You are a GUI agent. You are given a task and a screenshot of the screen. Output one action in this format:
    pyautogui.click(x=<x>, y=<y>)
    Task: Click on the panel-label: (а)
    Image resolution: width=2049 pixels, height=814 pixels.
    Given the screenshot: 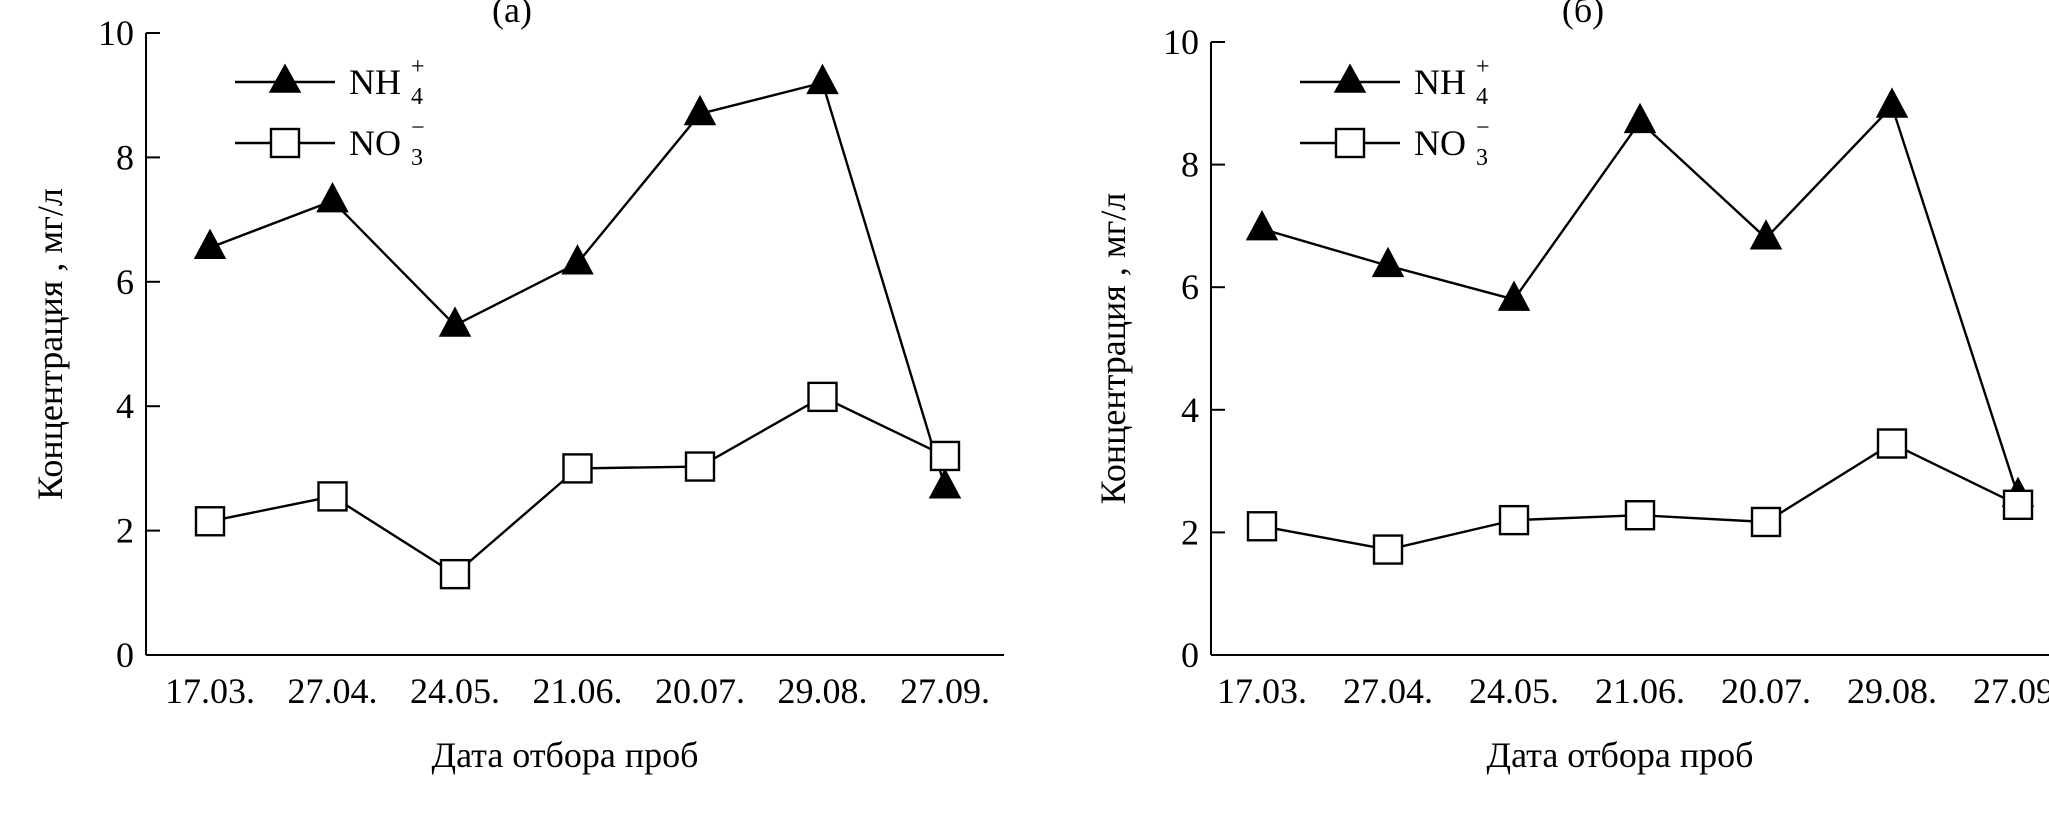 What is the action you would take?
    pyautogui.click(x=512, y=15)
    